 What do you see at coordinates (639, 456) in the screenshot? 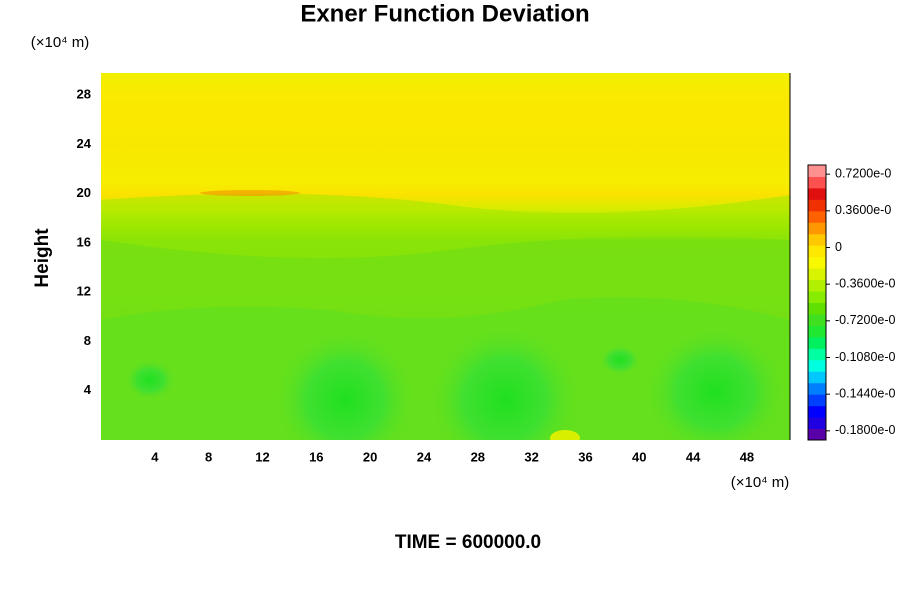
I see `x-tick-label: 40` at bounding box center [639, 456].